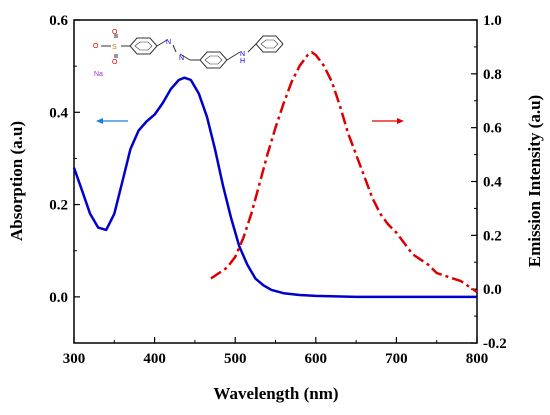  I want to click on right-axis-arrow, so click(388, 121).